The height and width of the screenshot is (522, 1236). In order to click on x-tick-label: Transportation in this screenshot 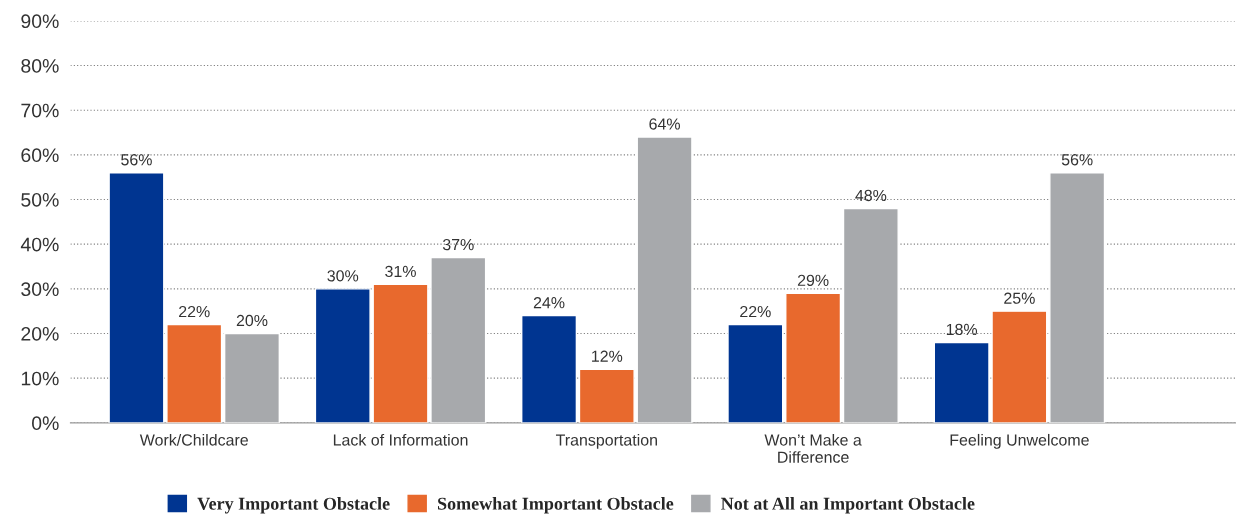, I will do `click(606, 441)`.